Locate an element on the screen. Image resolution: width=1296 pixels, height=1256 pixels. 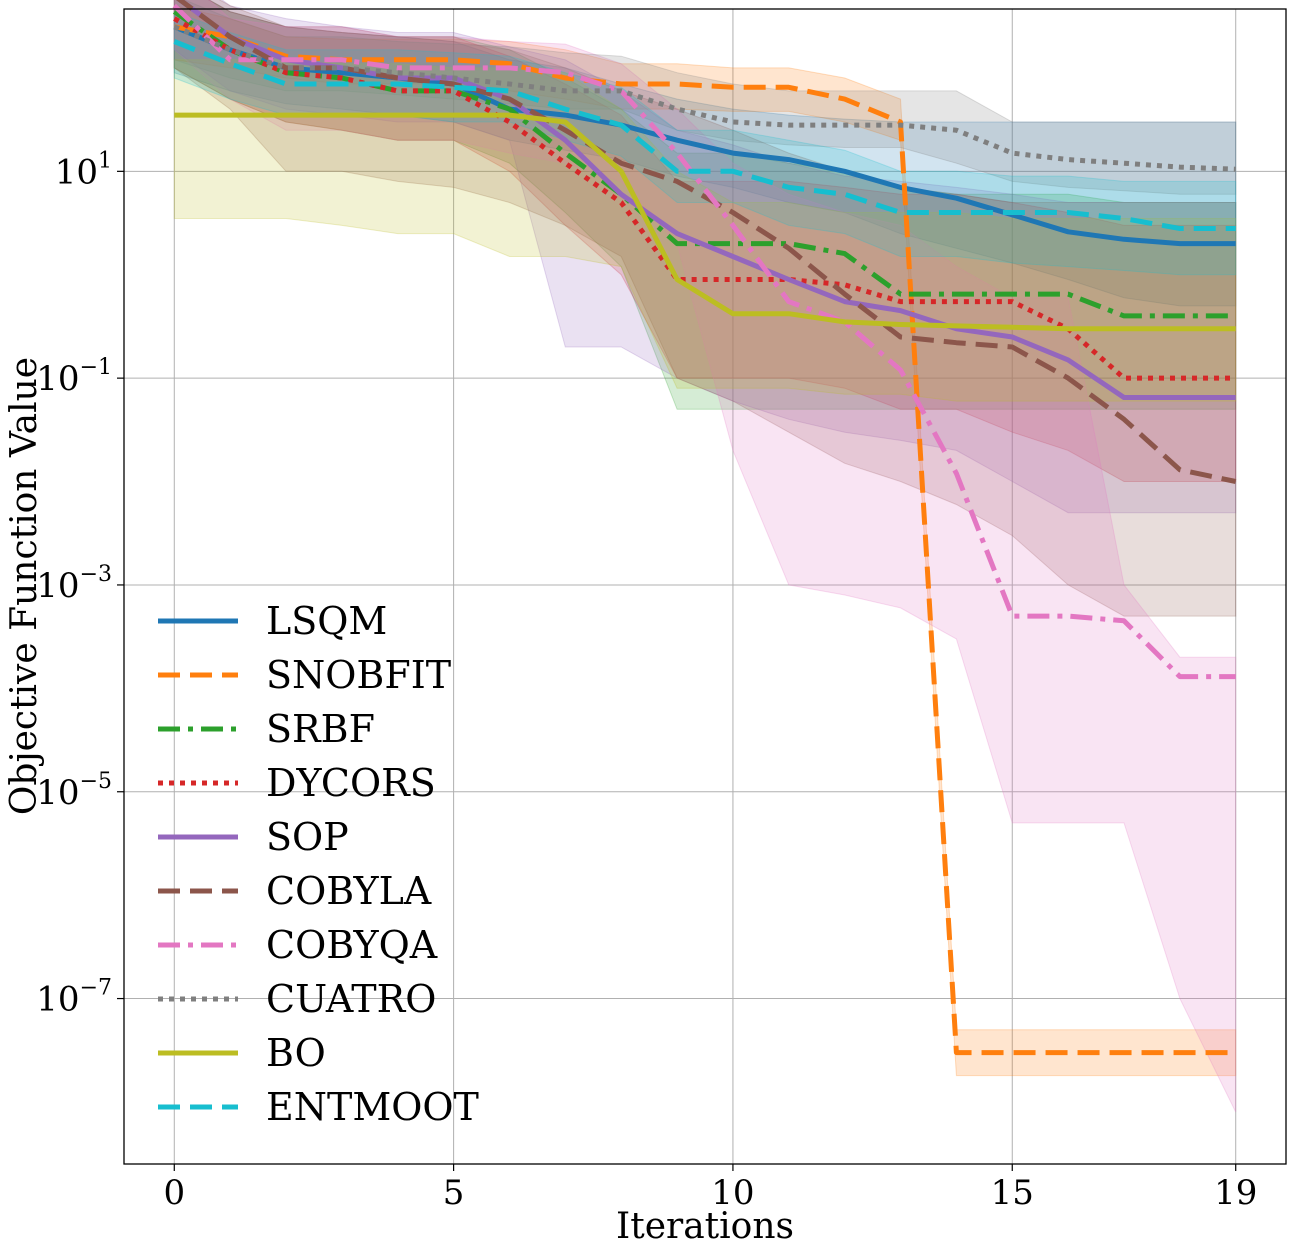
y-tick-label: 10⁻⁷ is located at coordinates (74, 998).